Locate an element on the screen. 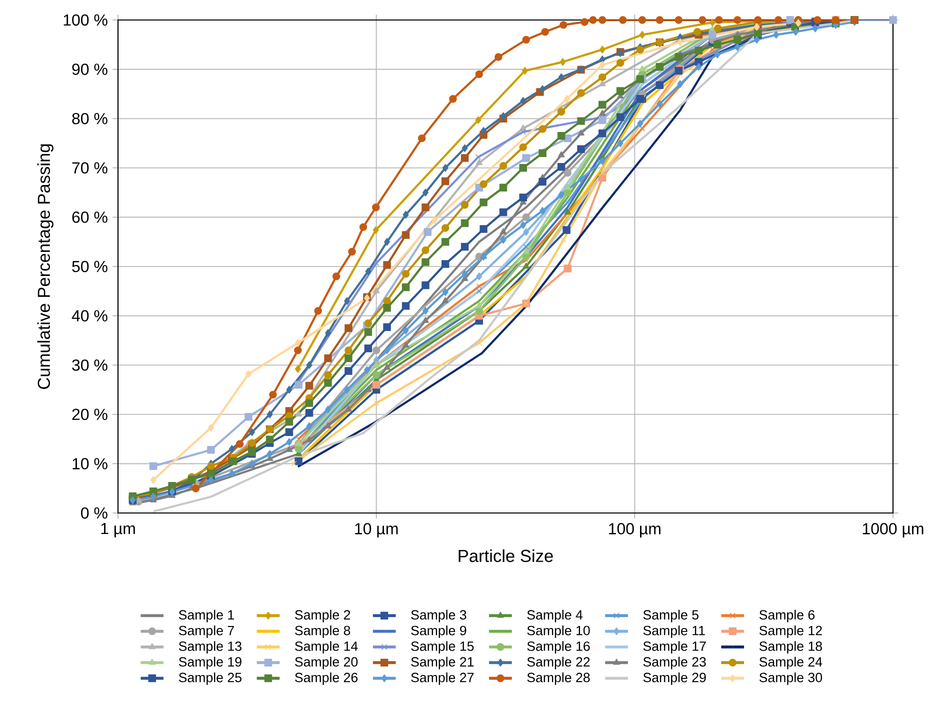  y-tick-label: 90 % is located at coordinates (90, 69).